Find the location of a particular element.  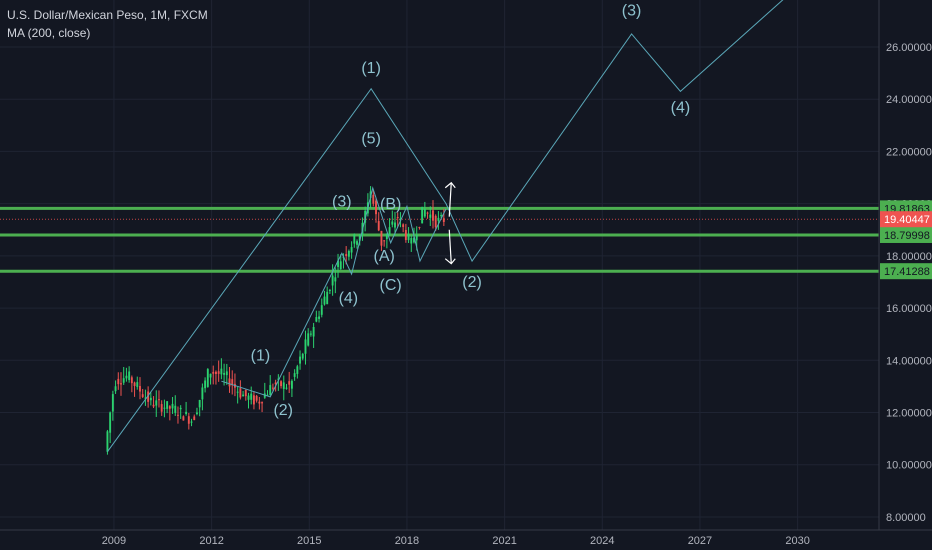

arrow-up-head is located at coordinates (450, 185).